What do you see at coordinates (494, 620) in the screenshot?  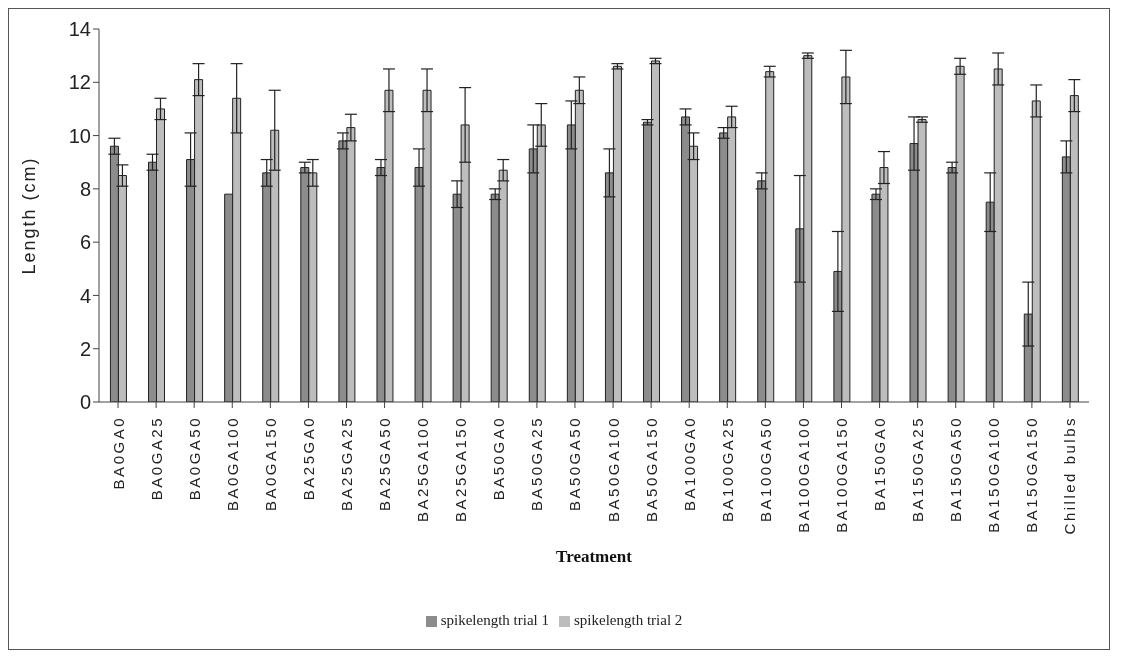 I see `legend-label: spikelength trial 1` at bounding box center [494, 620].